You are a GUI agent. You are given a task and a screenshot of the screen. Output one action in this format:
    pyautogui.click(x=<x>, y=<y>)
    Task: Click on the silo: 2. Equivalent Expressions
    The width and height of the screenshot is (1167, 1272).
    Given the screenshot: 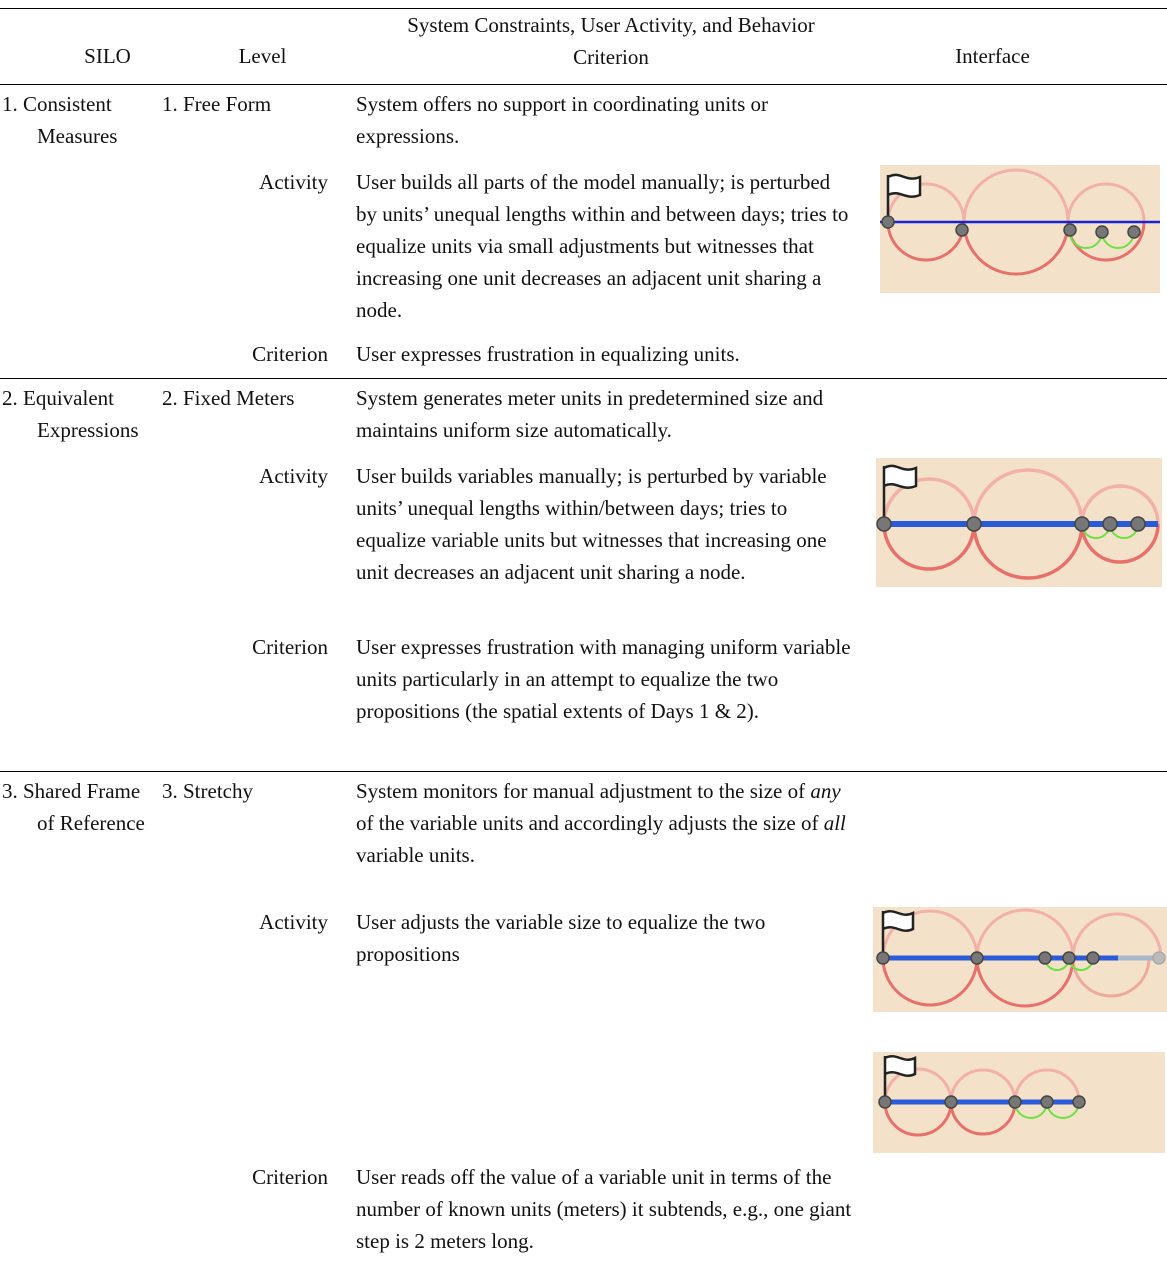 What is the action you would take?
    pyautogui.click(x=70, y=414)
    